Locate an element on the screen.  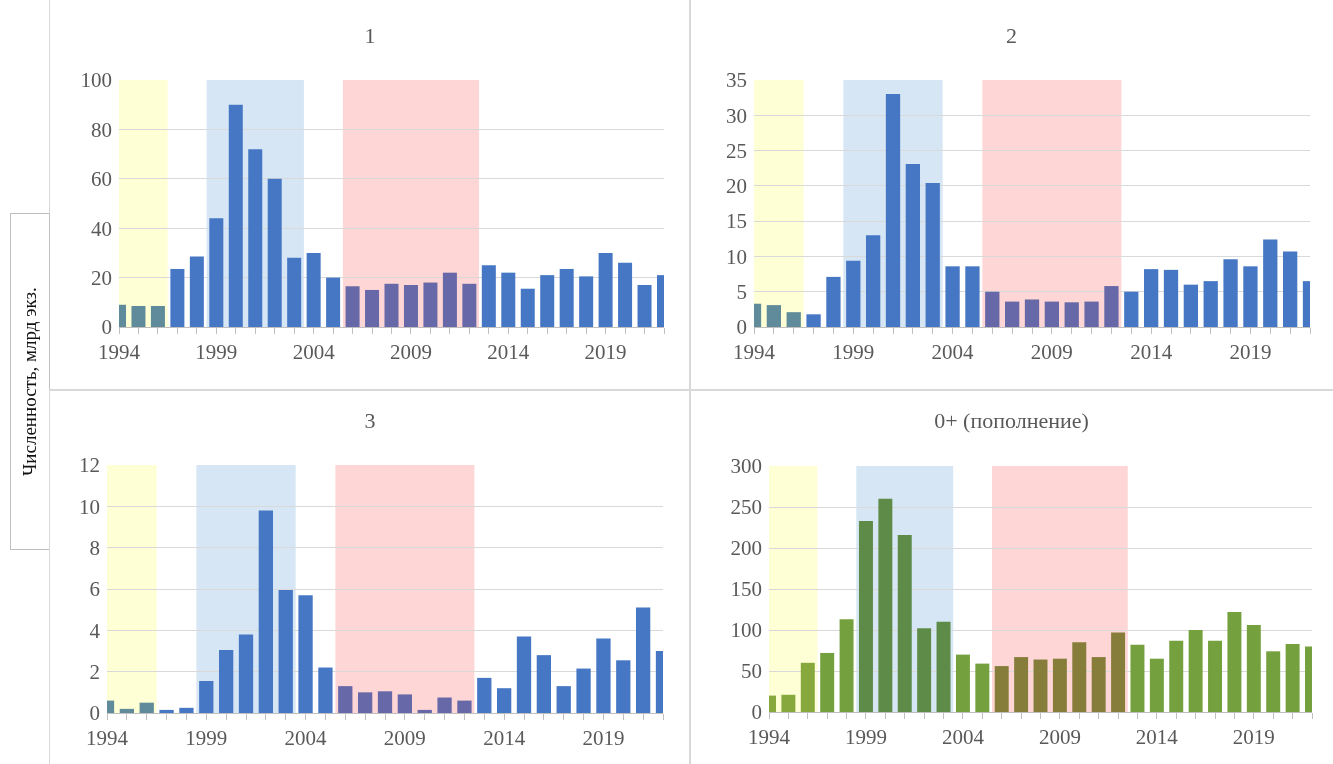
y-tick-label: 8 is located at coordinates (94, 548).